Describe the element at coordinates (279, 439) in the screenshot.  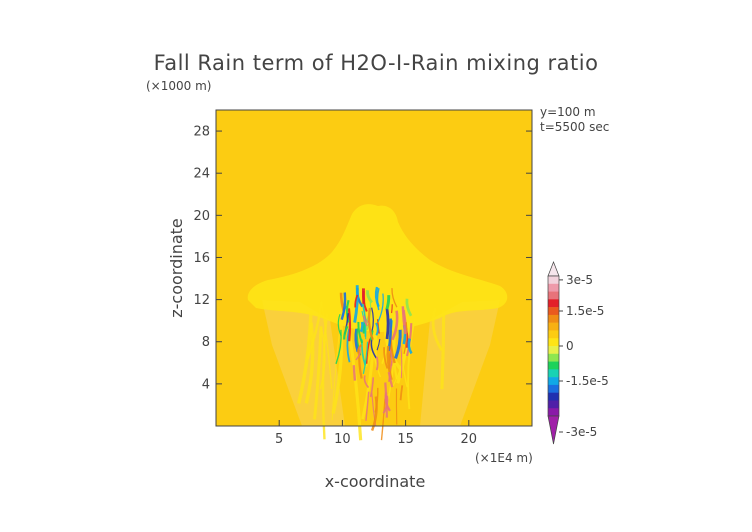
I see `x-tick-label: 5` at that location.